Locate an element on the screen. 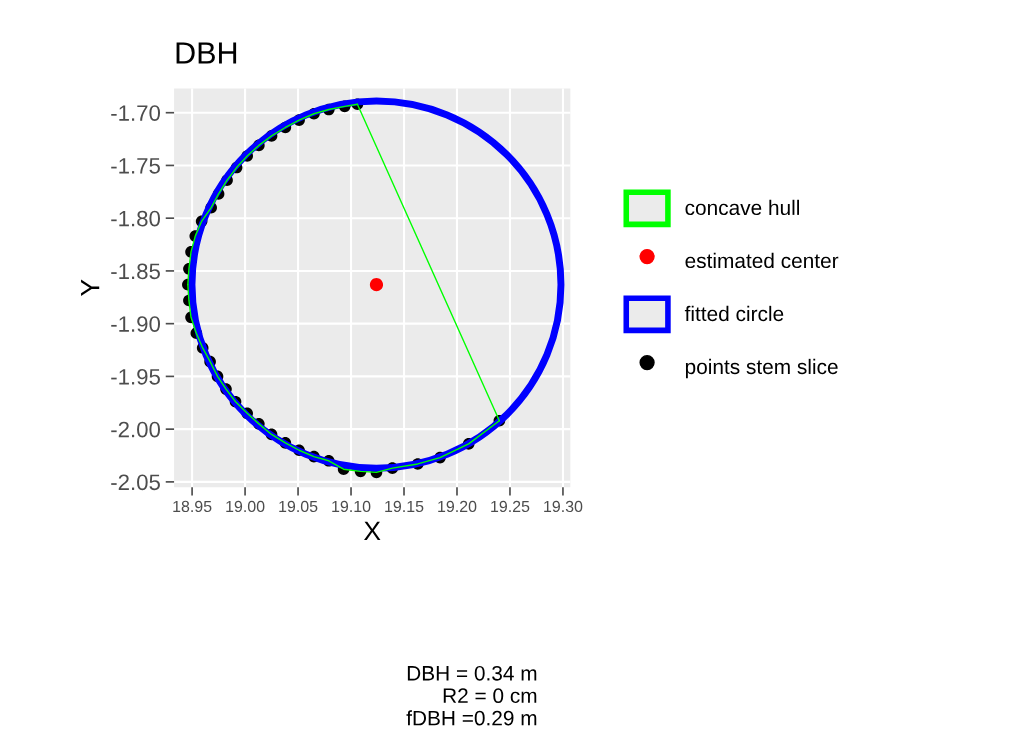  legend-label: fitted circle is located at coordinates (734, 313).